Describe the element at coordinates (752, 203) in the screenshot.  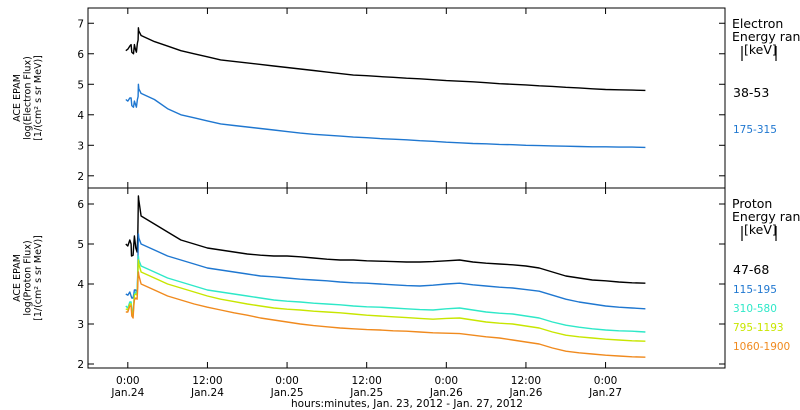
I see `legend-title-line: Proton` at that location.